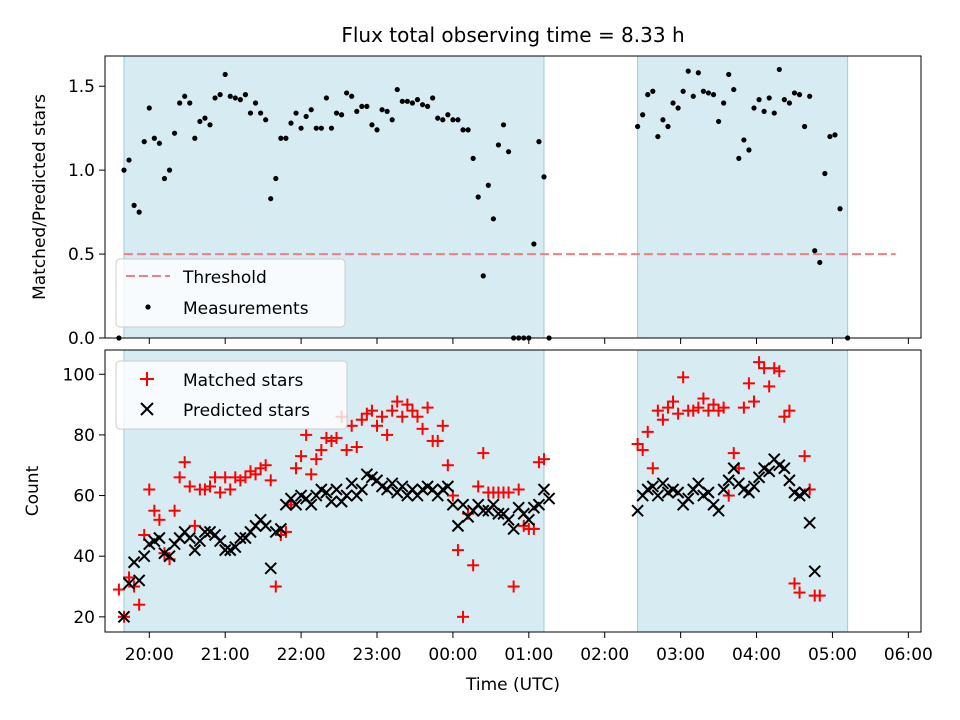 The width and height of the screenshot is (960, 720). What do you see at coordinates (84, 618) in the screenshot?
I see `y-tick-label: 20` at bounding box center [84, 618].